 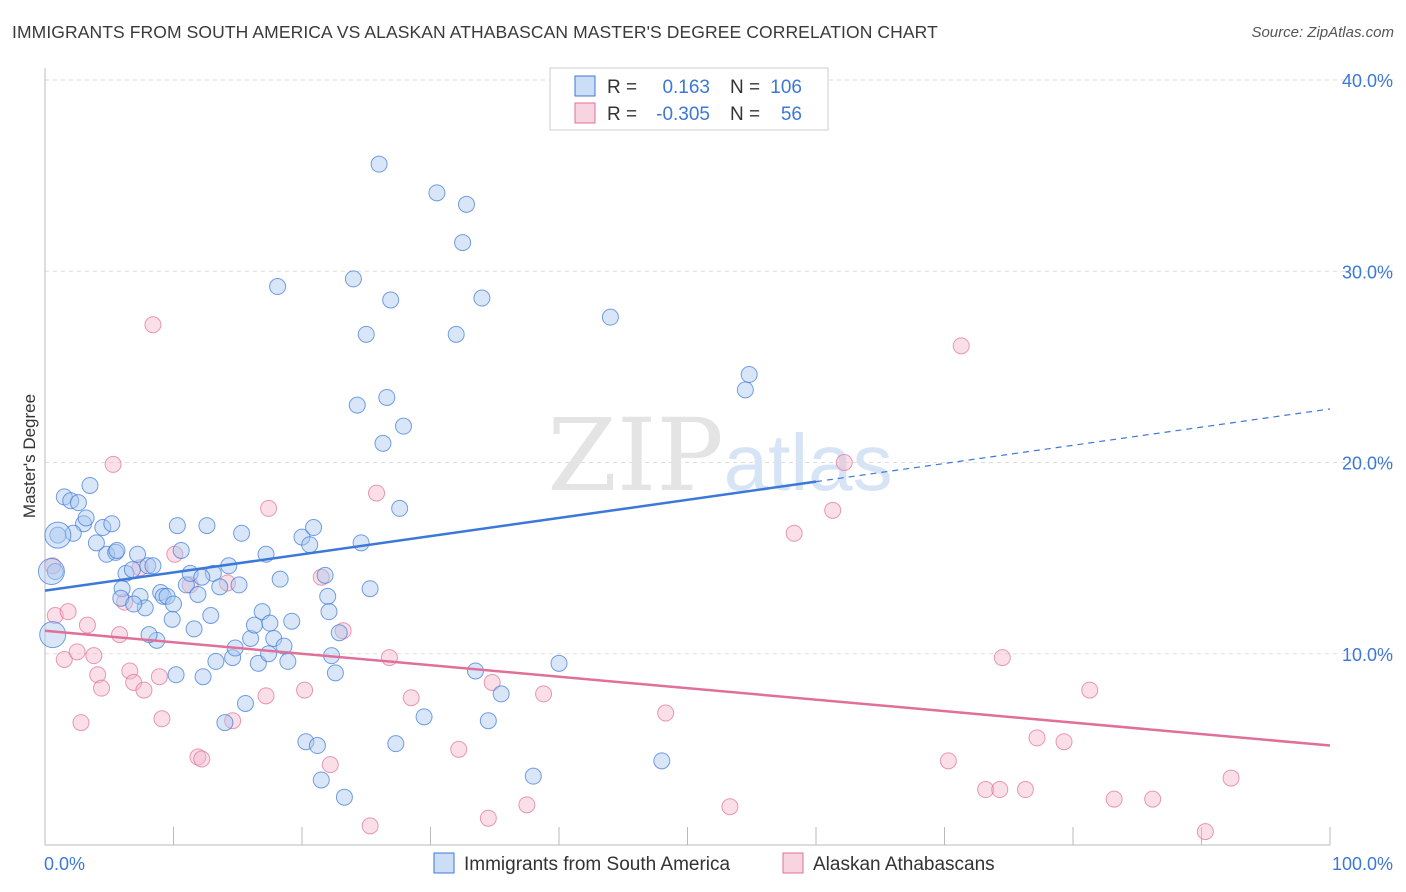 What do you see at coordinates (585, 113) in the screenshot?
I see `legend-swatch-pink` at bounding box center [585, 113].